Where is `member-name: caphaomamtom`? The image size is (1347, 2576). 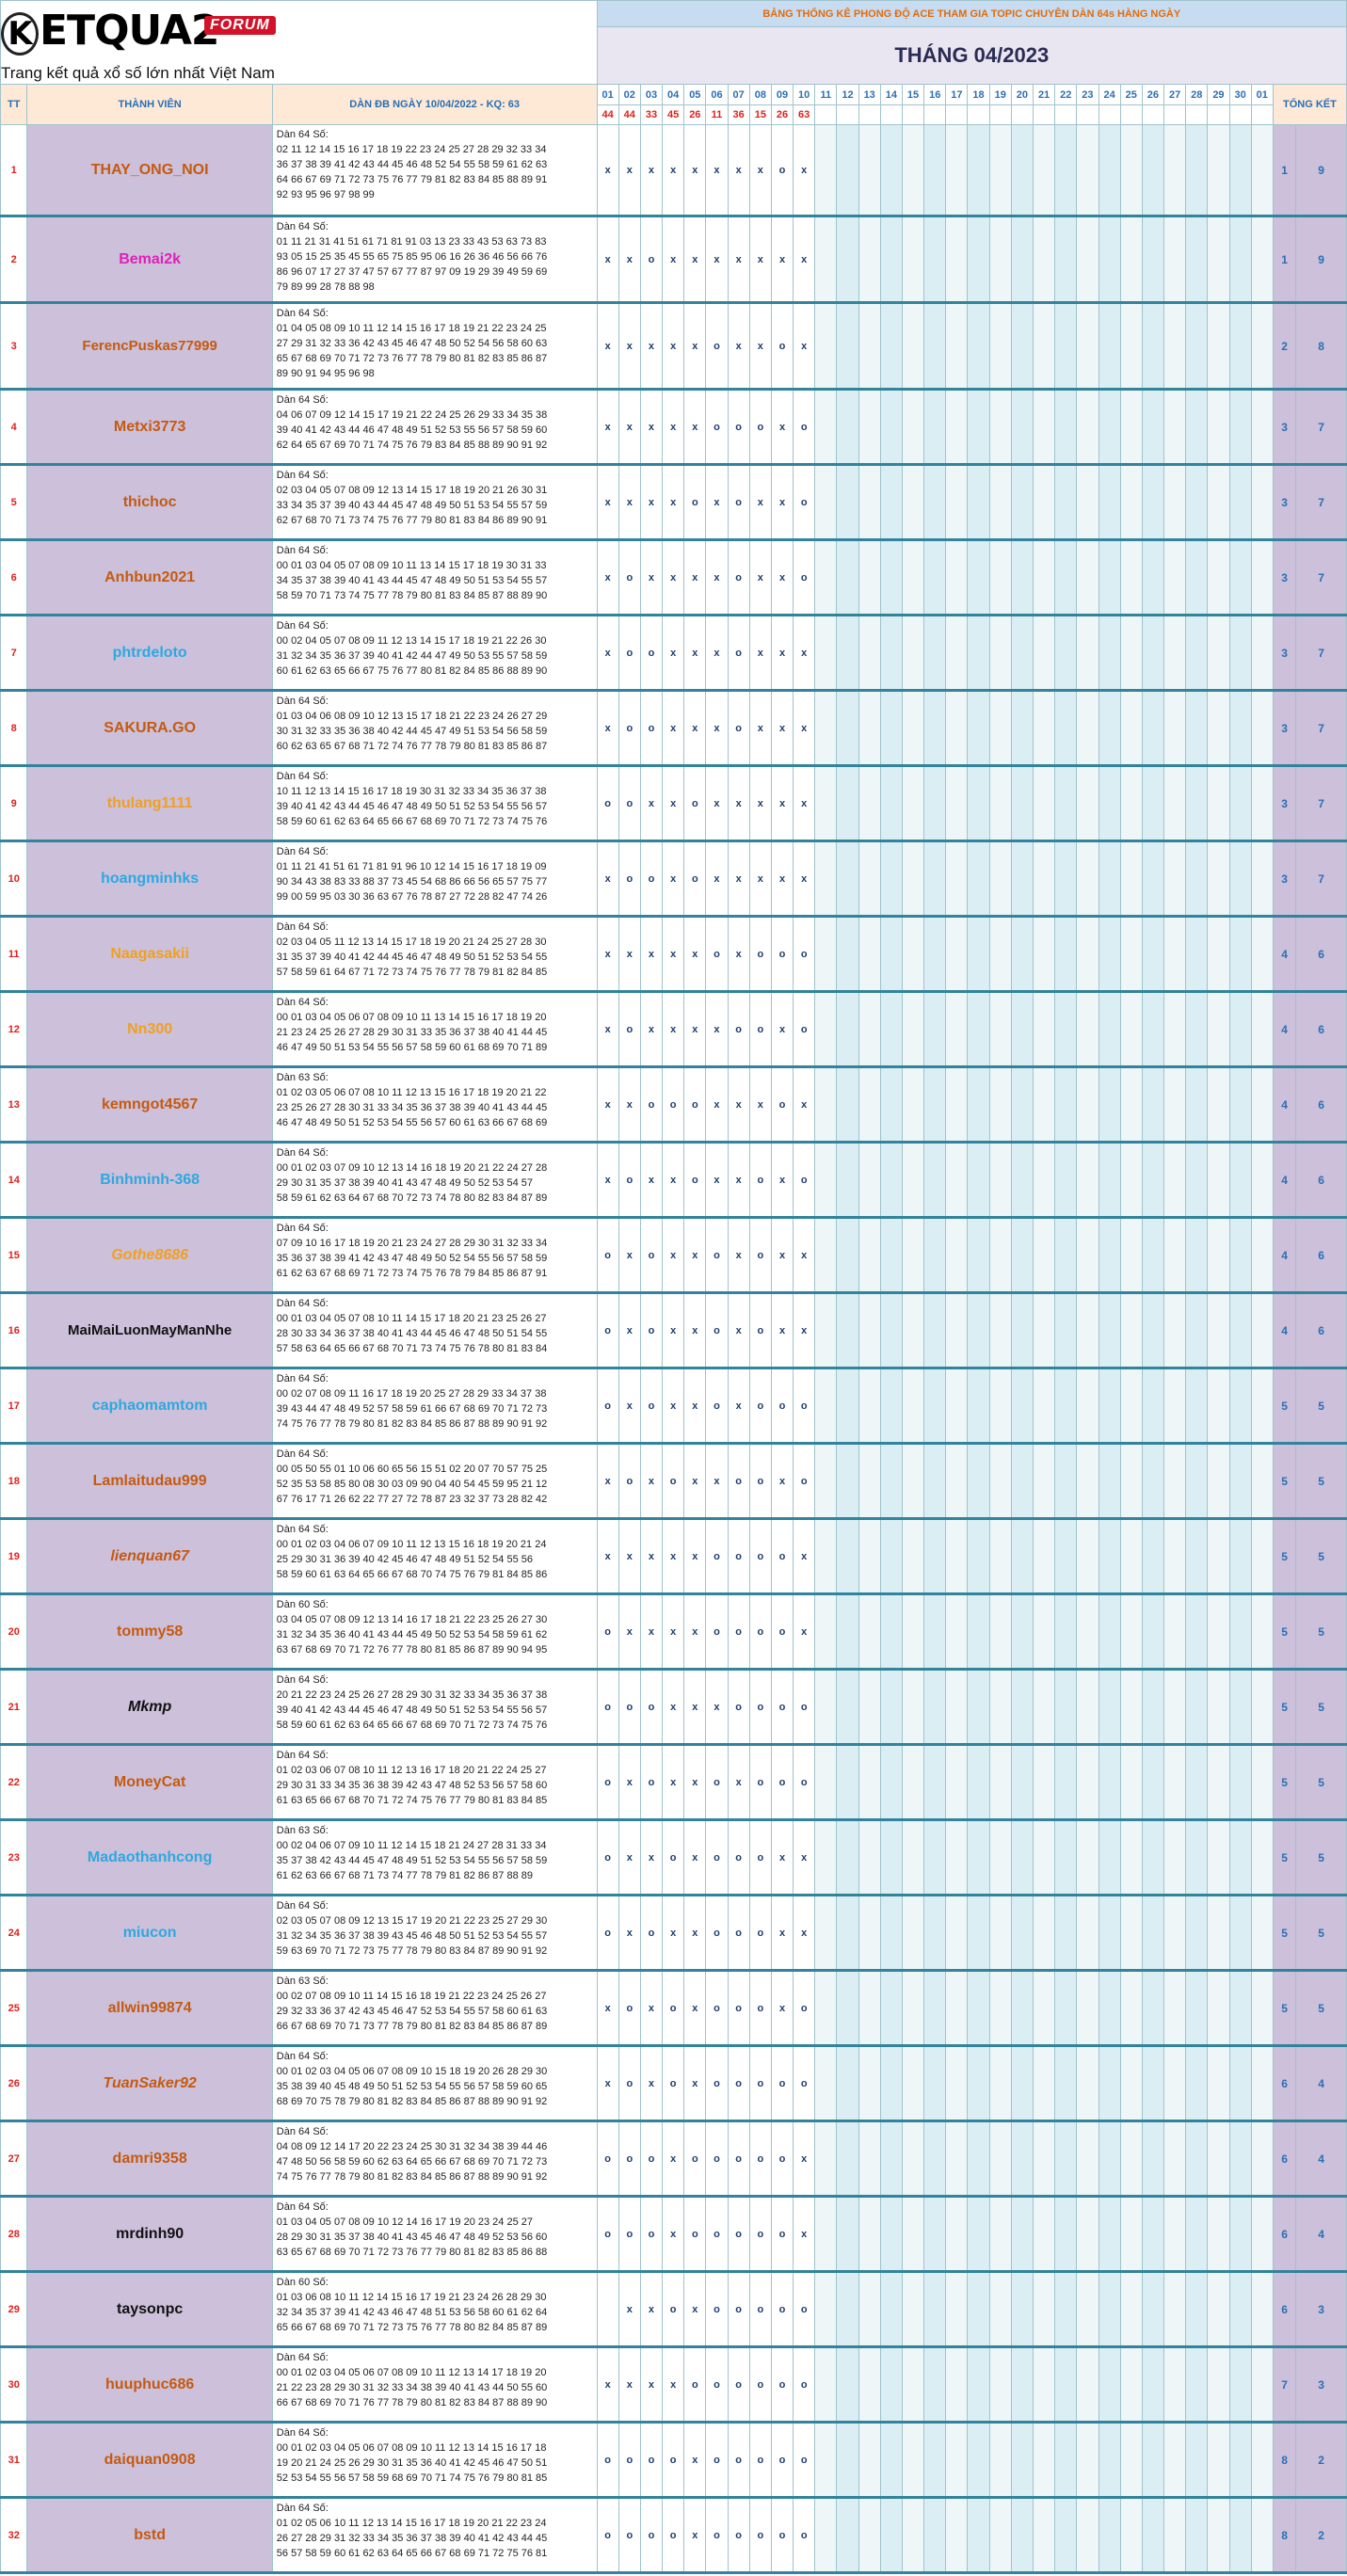 member-name: caphaomamtom is located at coordinates (149, 1406).